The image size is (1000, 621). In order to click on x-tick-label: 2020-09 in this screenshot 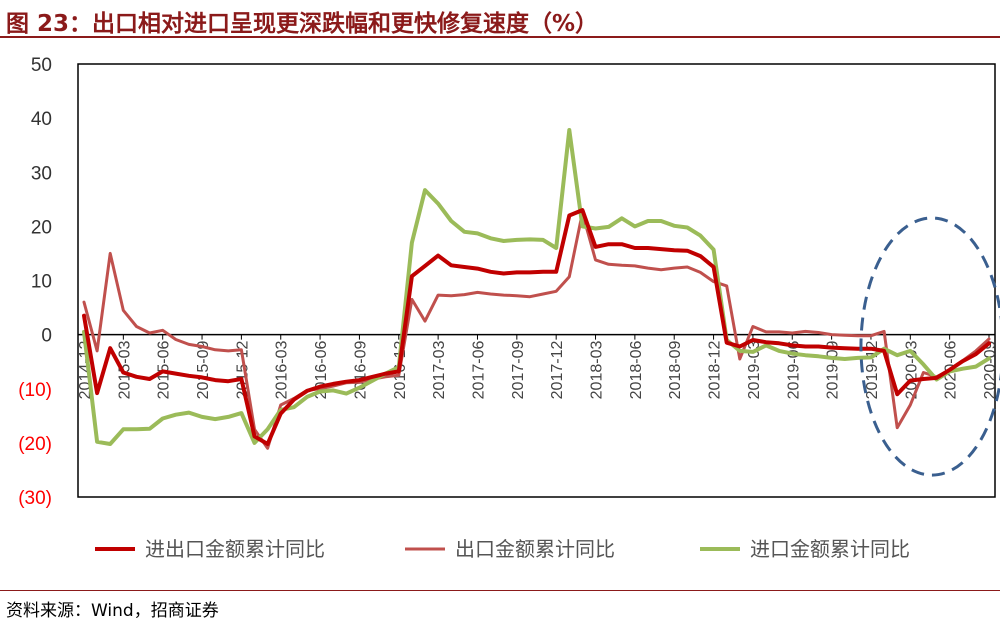, I will do `click(990, 370)`.